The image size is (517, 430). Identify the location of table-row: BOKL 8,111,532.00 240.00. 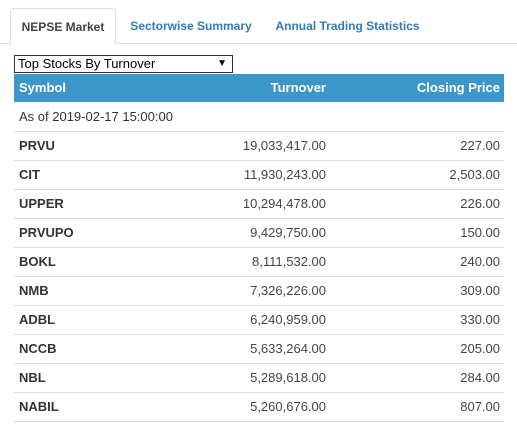
(259, 262).